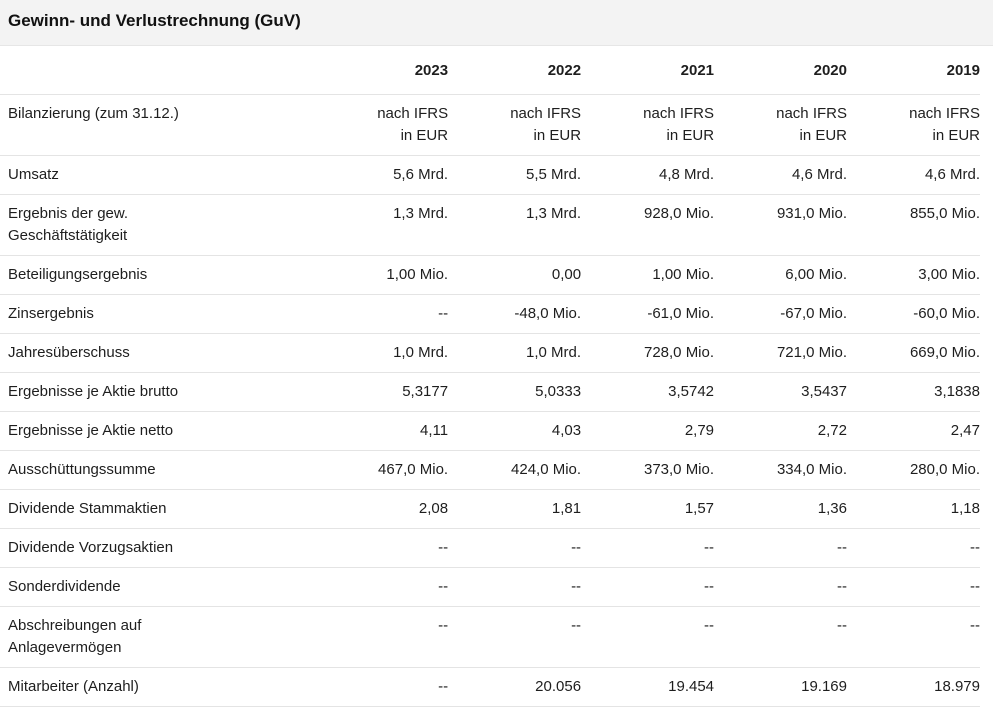  Describe the element at coordinates (158, 125) in the screenshot. I see `row-label: Bilanzierung (zum 31.12.)` at that location.